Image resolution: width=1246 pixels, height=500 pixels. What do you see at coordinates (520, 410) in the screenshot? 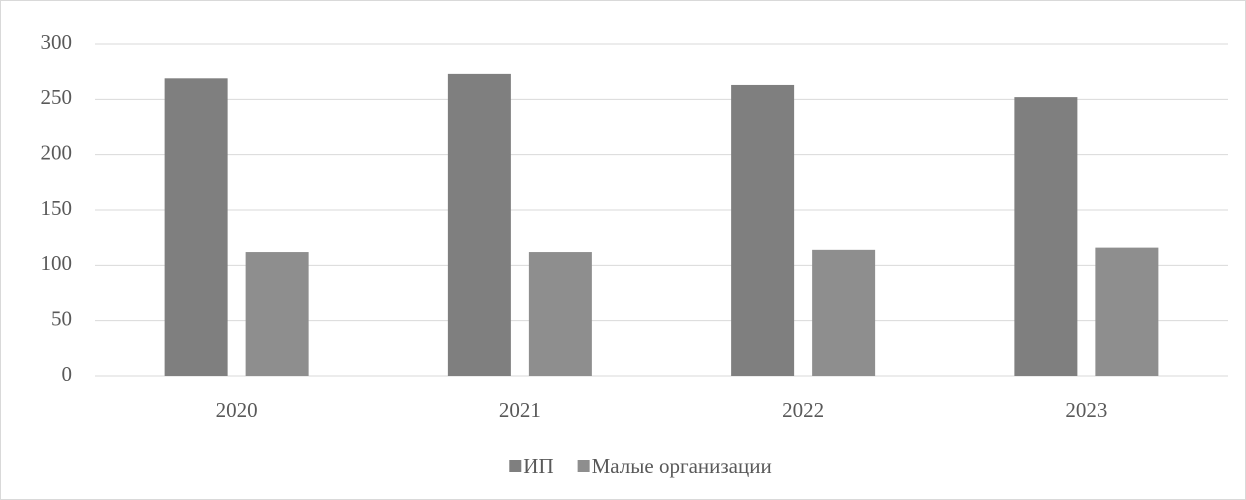
I see `x-tick-label: 2021` at bounding box center [520, 410].